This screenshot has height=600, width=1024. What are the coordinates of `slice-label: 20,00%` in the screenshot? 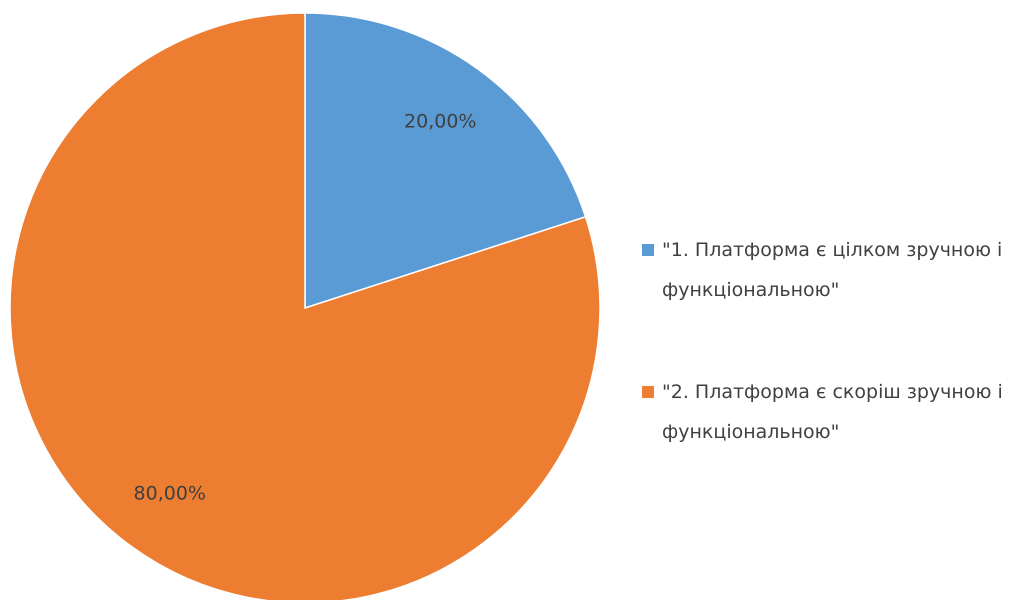 It's located at (440, 121).